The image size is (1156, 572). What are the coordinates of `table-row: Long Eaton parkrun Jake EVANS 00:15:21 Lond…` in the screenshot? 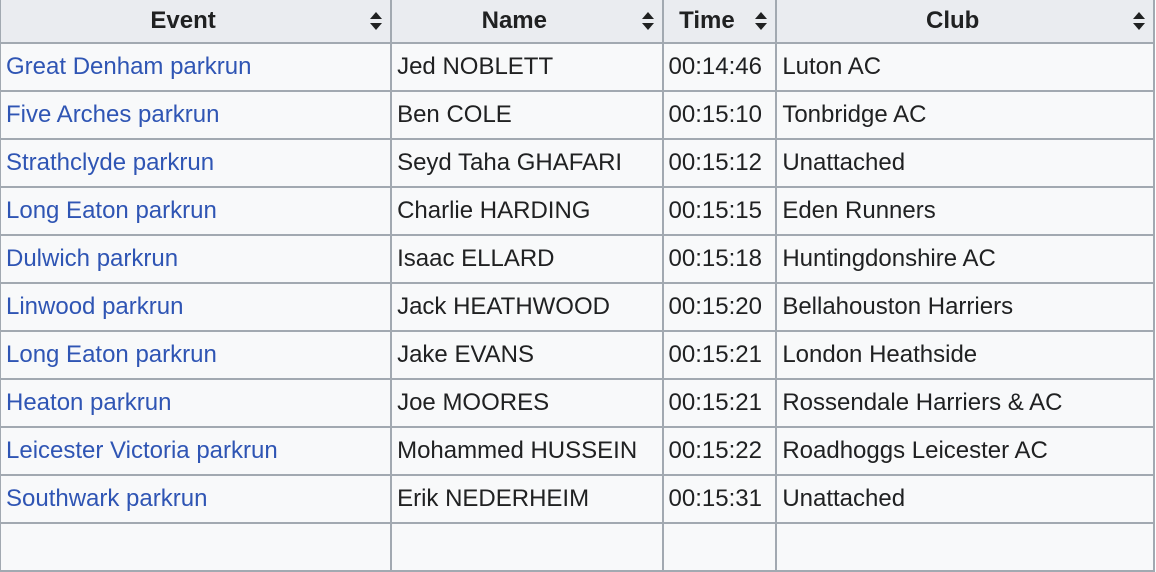 It's located at (577, 355).